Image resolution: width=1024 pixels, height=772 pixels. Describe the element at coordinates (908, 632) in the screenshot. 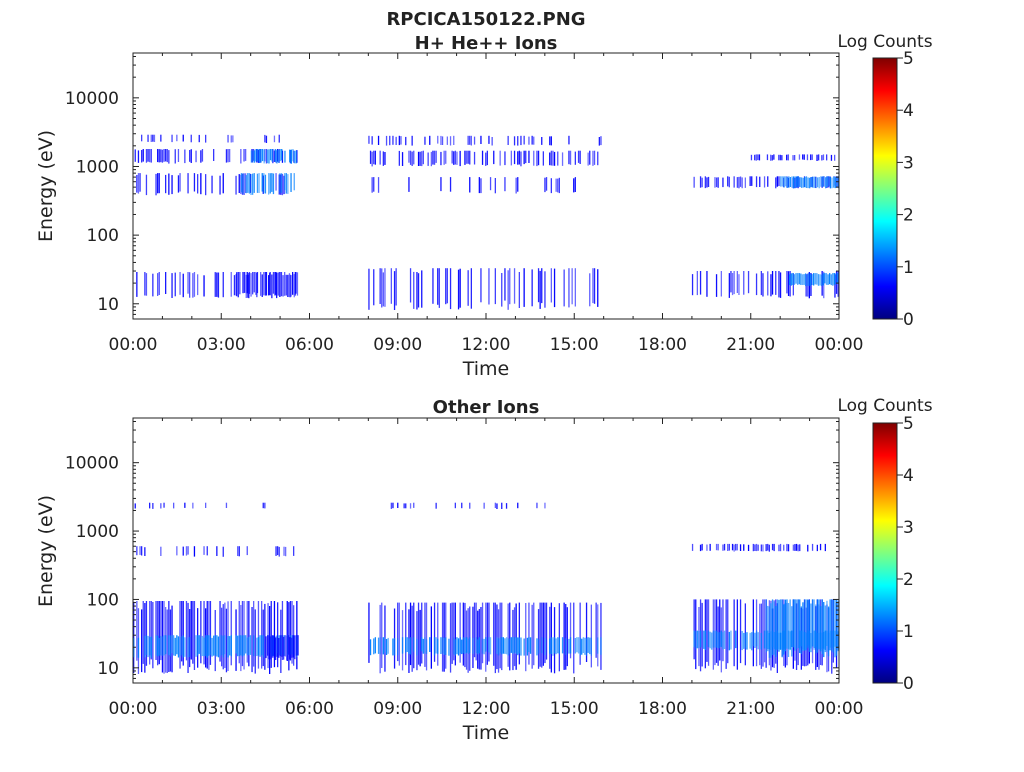

I see `colorbar-tick-label: 1` at that location.